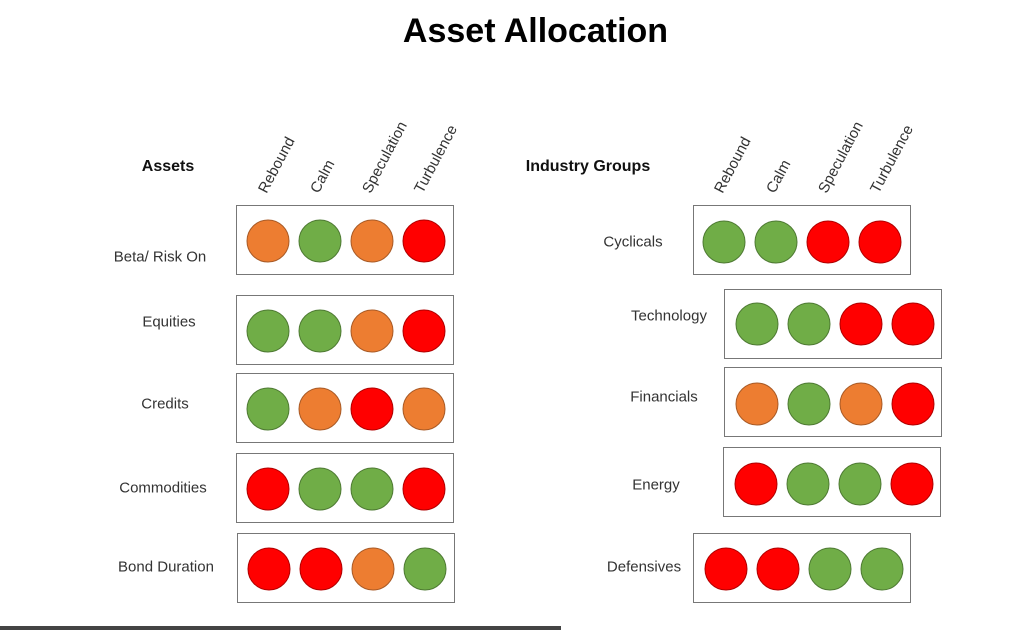  I want to click on row-label: Energy, so click(656, 485).